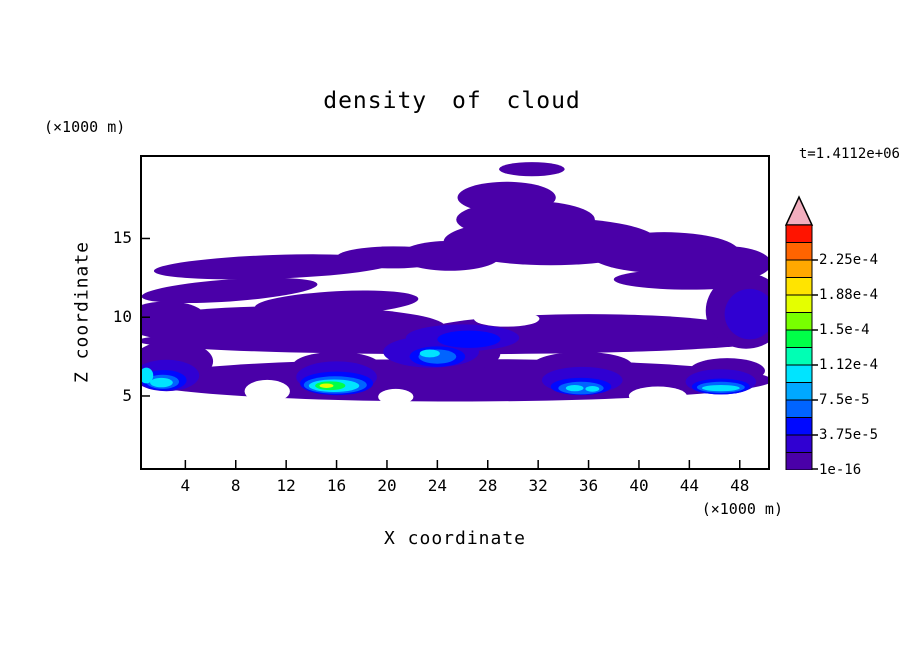  What do you see at coordinates (455, 538) in the screenshot?
I see `x-axis-label: X coordinate` at bounding box center [455, 538].